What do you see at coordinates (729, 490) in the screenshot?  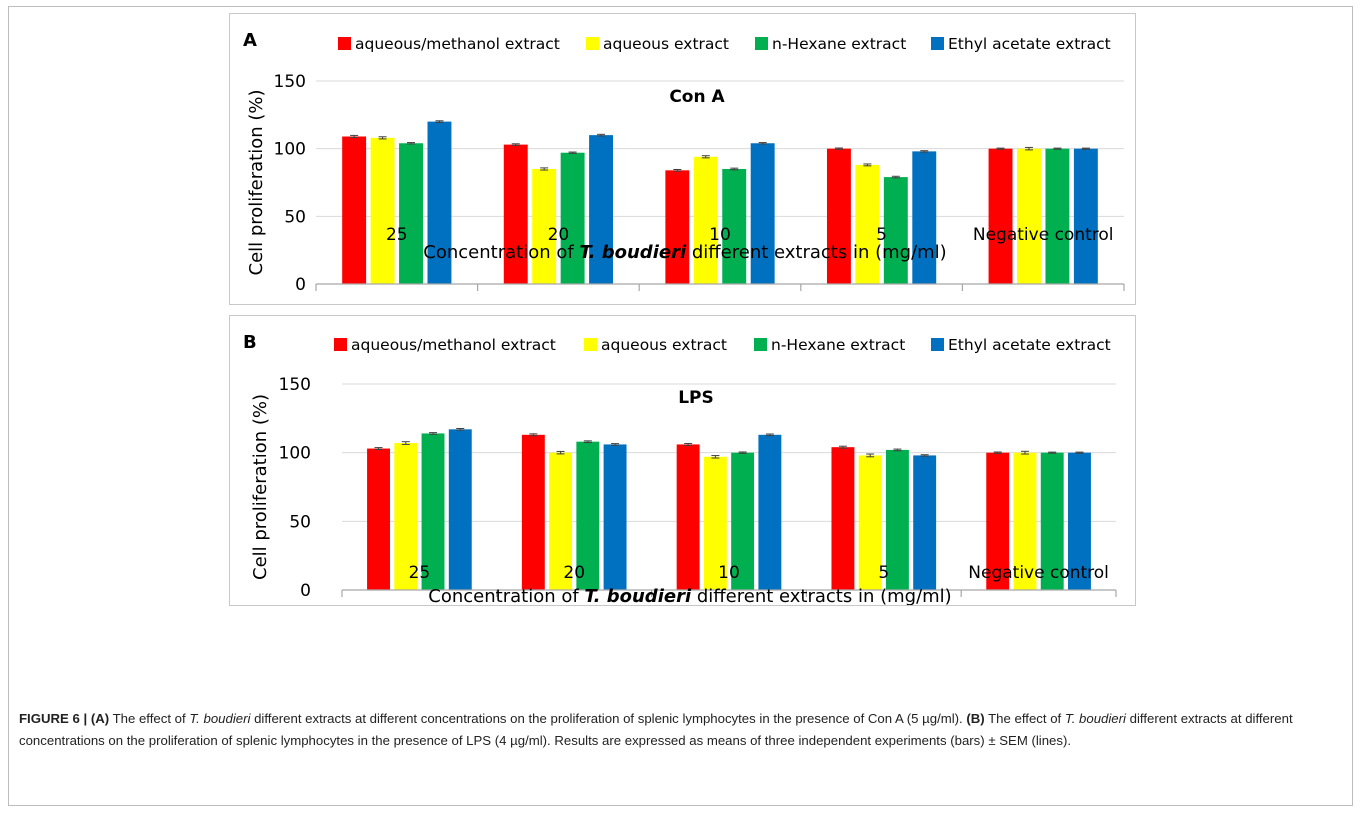 I see `plot-area` at bounding box center [729, 490].